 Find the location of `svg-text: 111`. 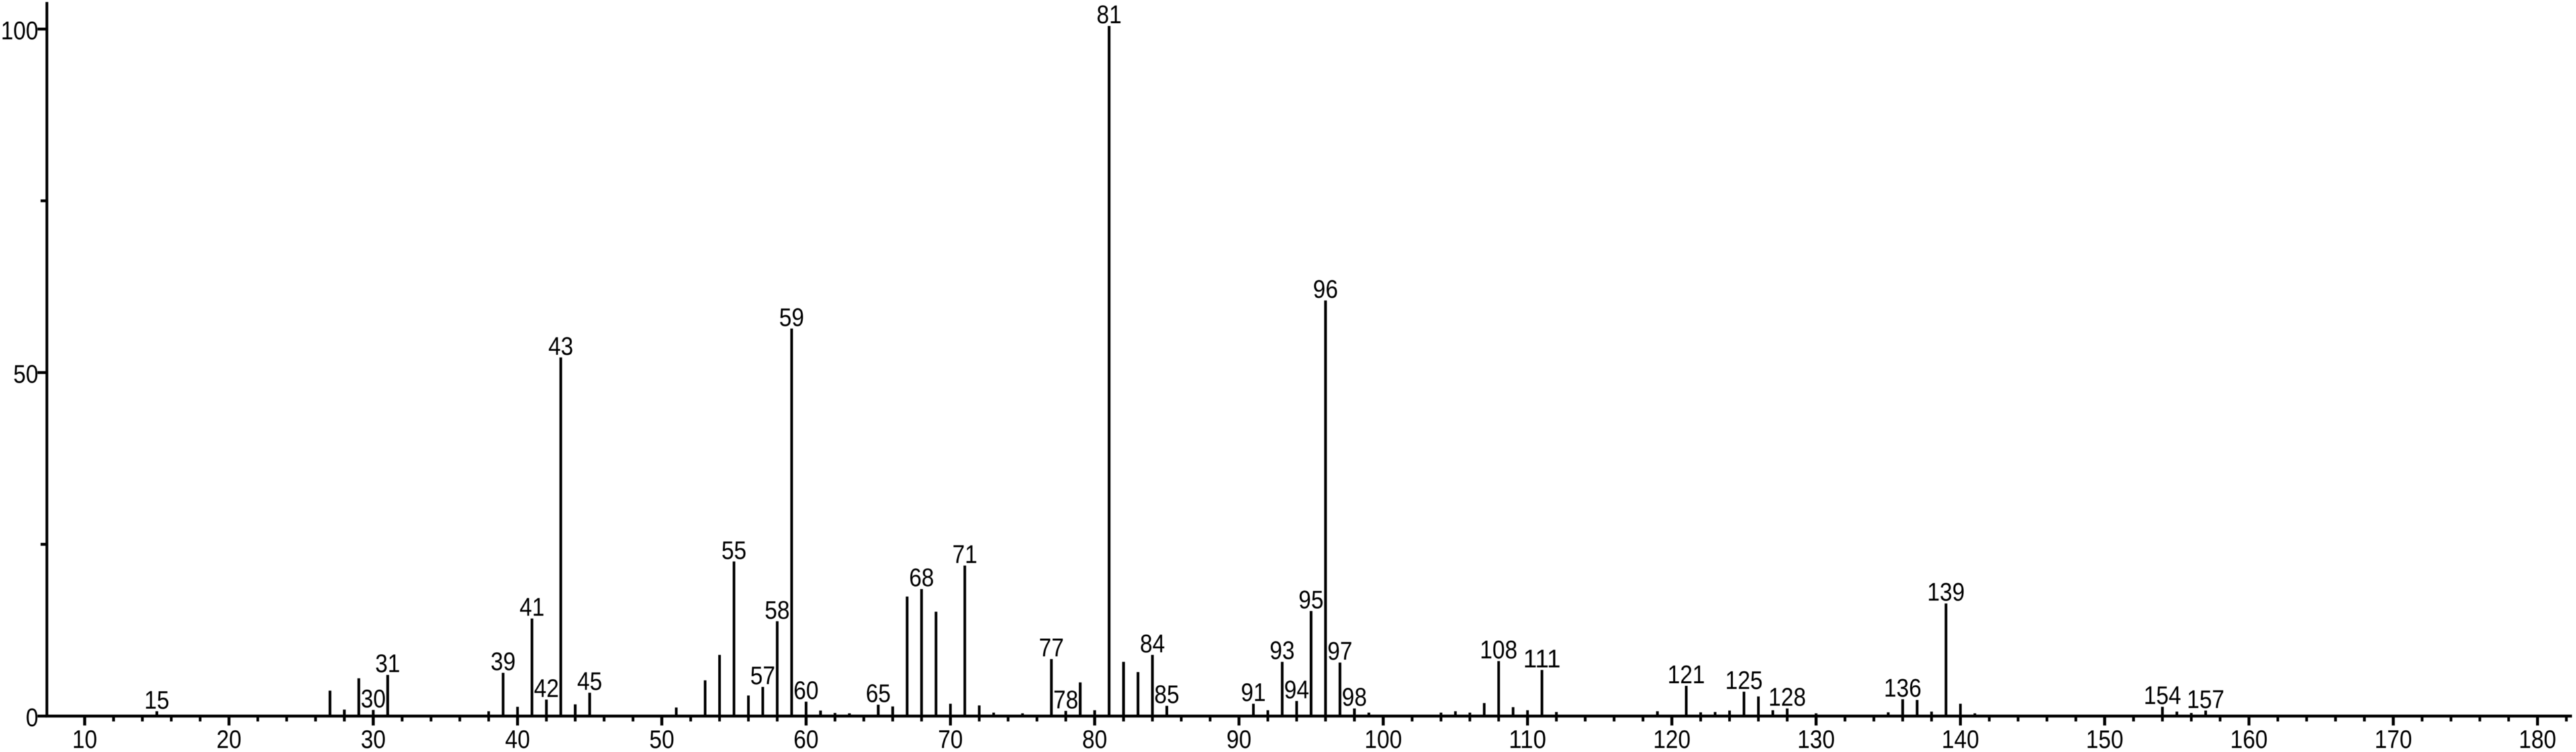

svg-text: 111 is located at coordinates (1542, 659).